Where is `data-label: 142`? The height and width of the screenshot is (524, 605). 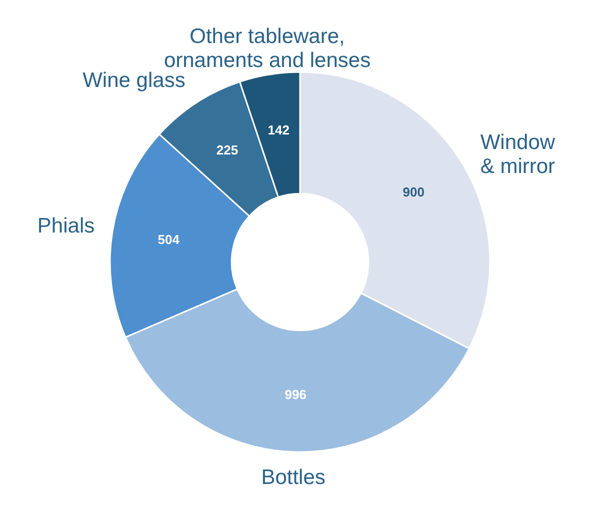 data-label: 142 is located at coordinates (279, 130).